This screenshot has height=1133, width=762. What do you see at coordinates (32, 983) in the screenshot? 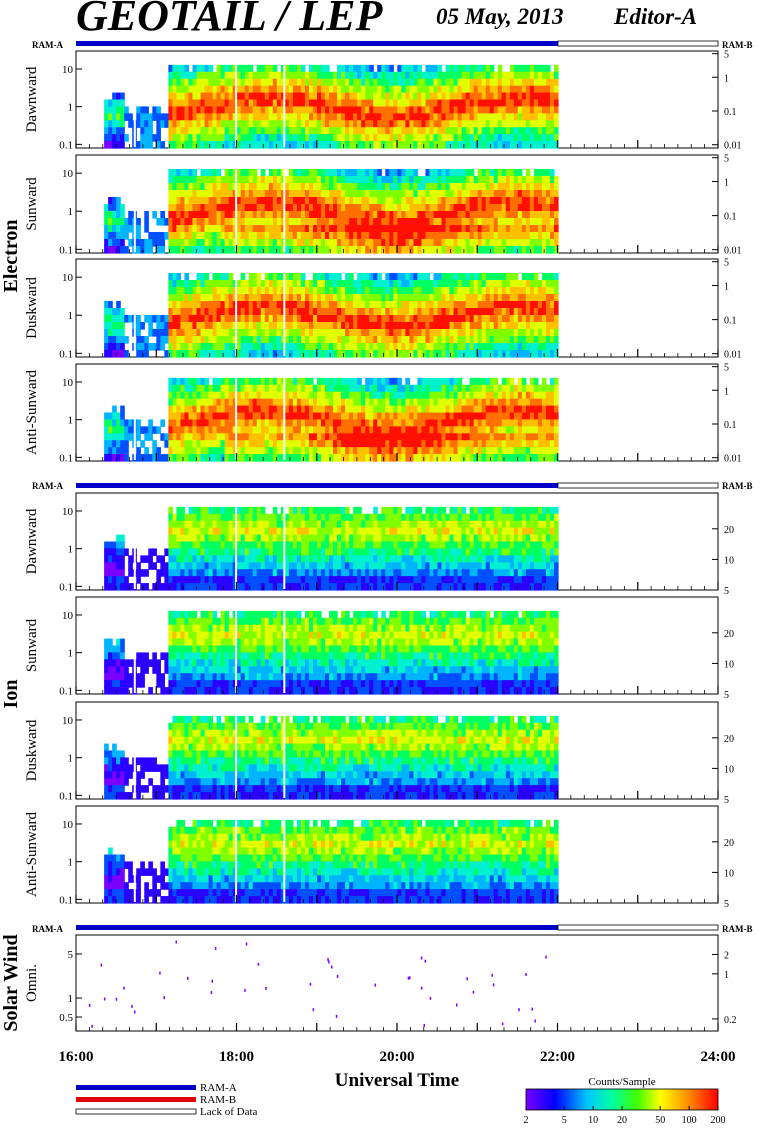
I see `panel-label: Omni.` at bounding box center [32, 983].